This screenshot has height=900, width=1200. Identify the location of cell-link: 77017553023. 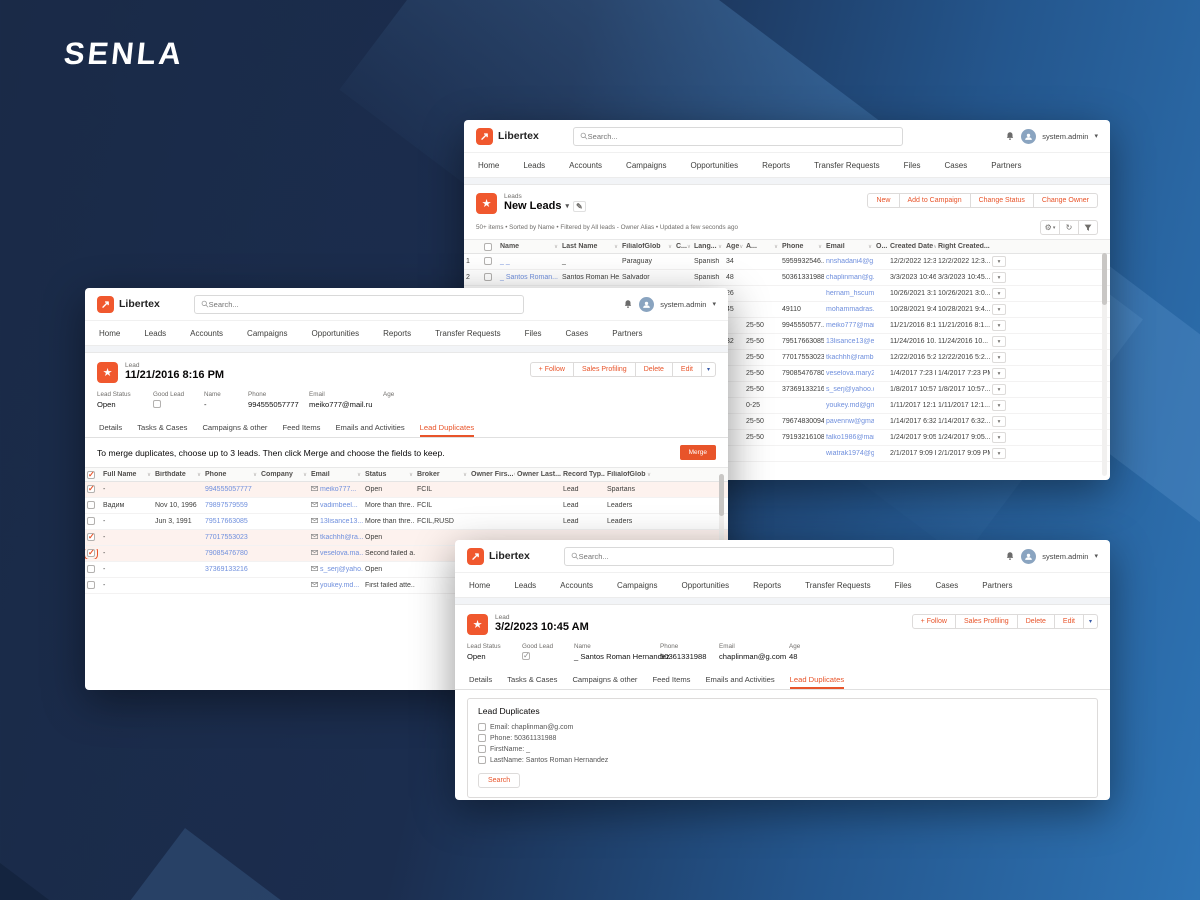
(226, 537).